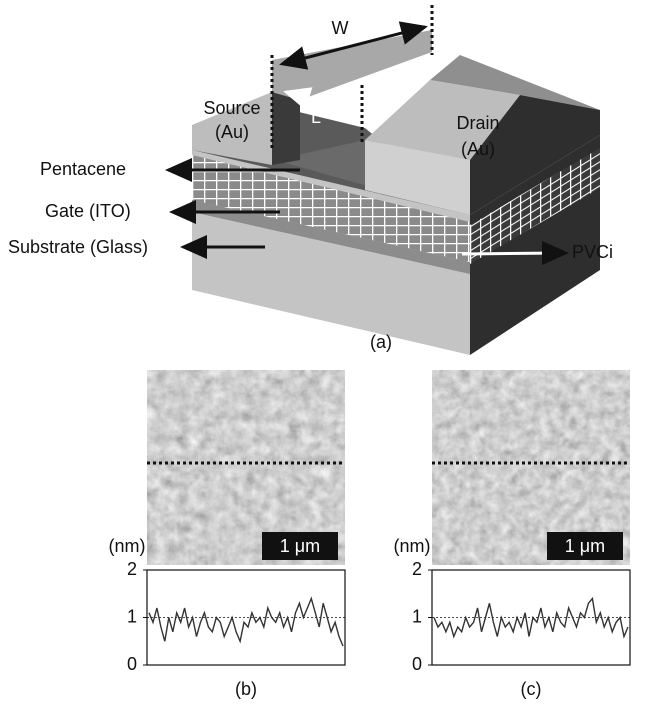  Describe the element at coordinates (316, 117) in the screenshot. I see `length-label: L` at that location.